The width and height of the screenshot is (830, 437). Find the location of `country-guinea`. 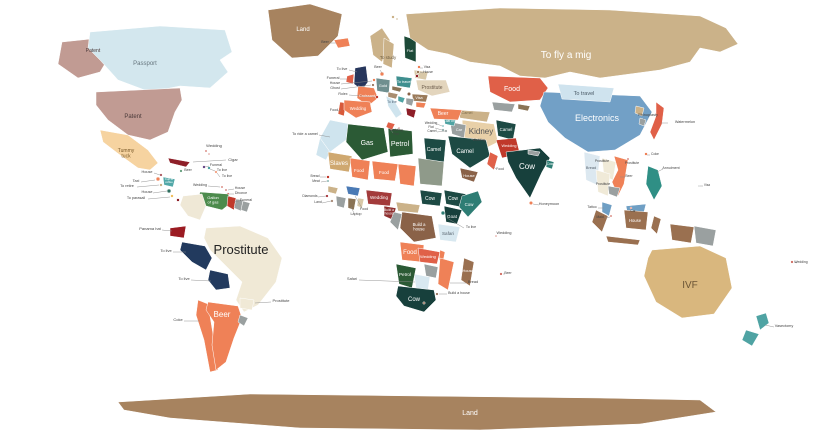

country-guinea is located at coordinates (333, 190).